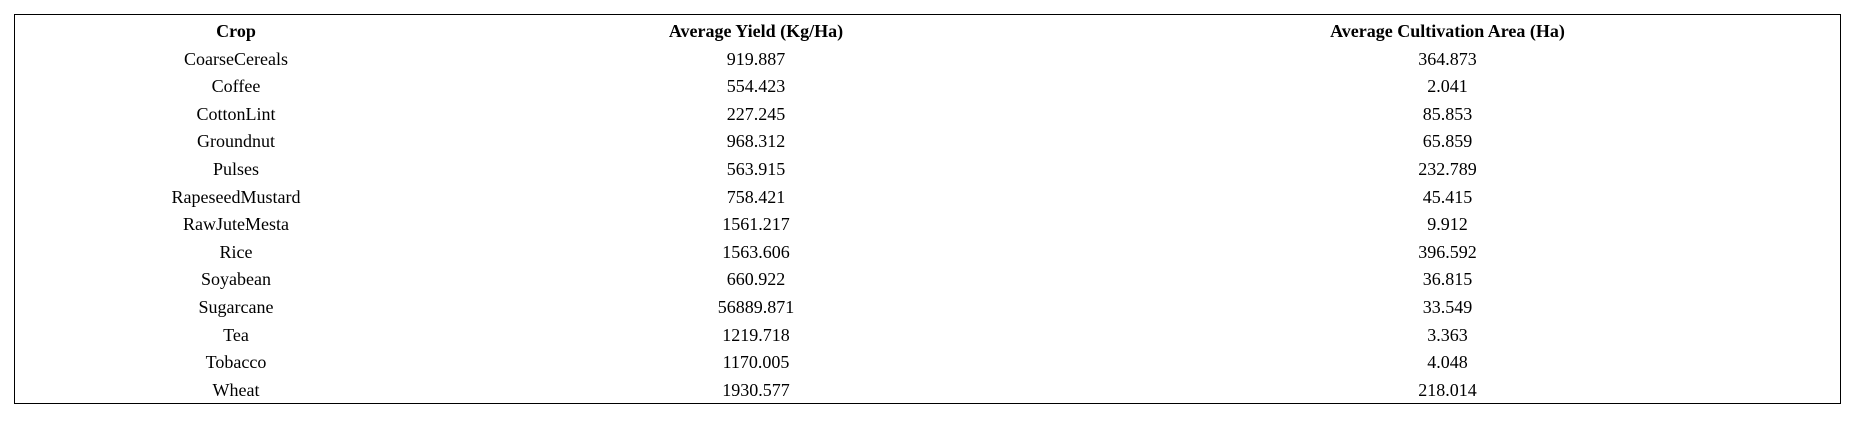  What do you see at coordinates (756, 168) in the screenshot?
I see `cell-average-yield: 563.915` at bounding box center [756, 168].